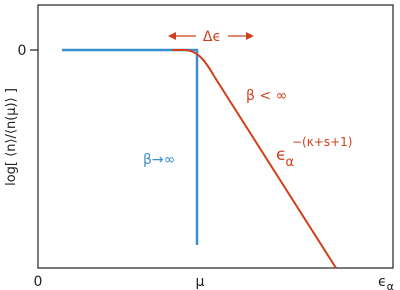 Image resolution: width=400 pixels, height=290 pixels. Describe the element at coordinates (200, 282) in the screenshot. I see `x-tick-label: μ` at that location.